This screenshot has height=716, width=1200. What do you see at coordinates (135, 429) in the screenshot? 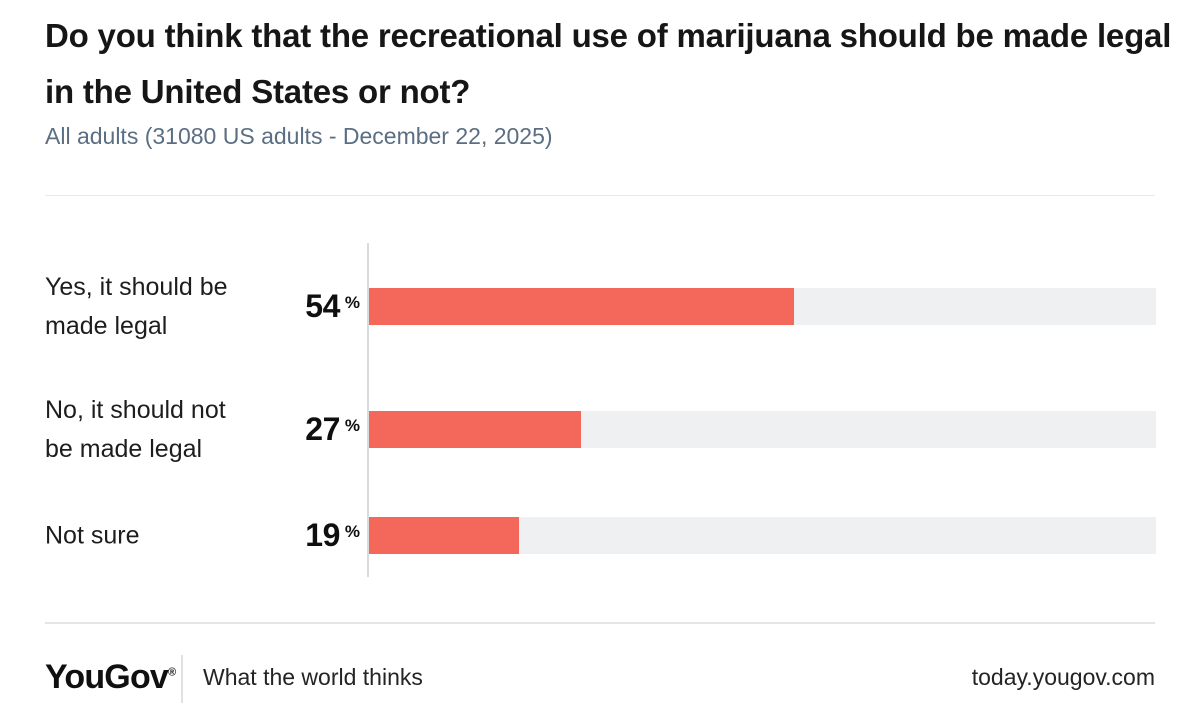
I see `category-label: No, it should not be made legal` at bounding box center [135, 429].